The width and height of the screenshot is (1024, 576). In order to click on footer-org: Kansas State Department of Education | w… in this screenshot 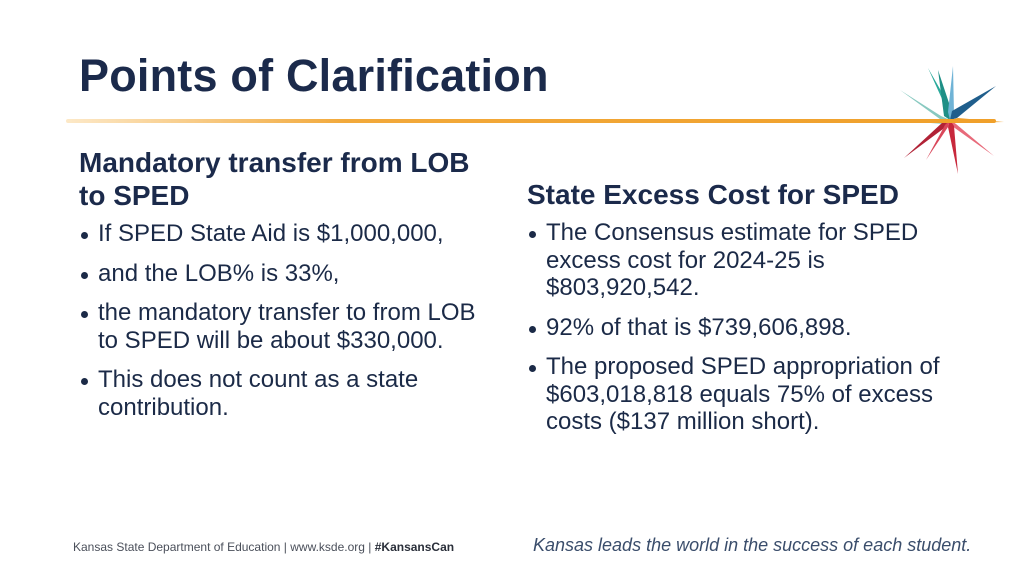, I will do `click(224, 547)`.